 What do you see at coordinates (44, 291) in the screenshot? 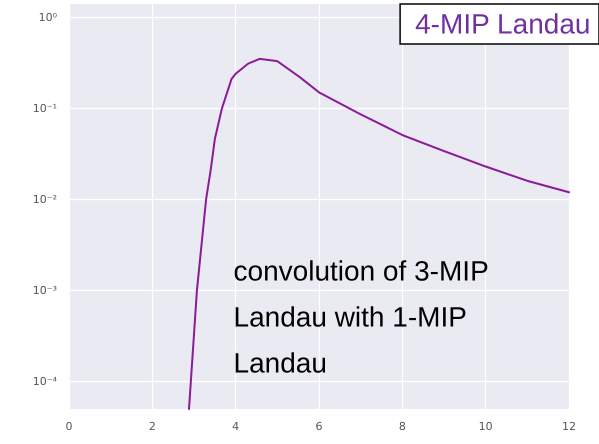
I see `y-tick-label: 10⁻³` at bounding box center [44, 291].